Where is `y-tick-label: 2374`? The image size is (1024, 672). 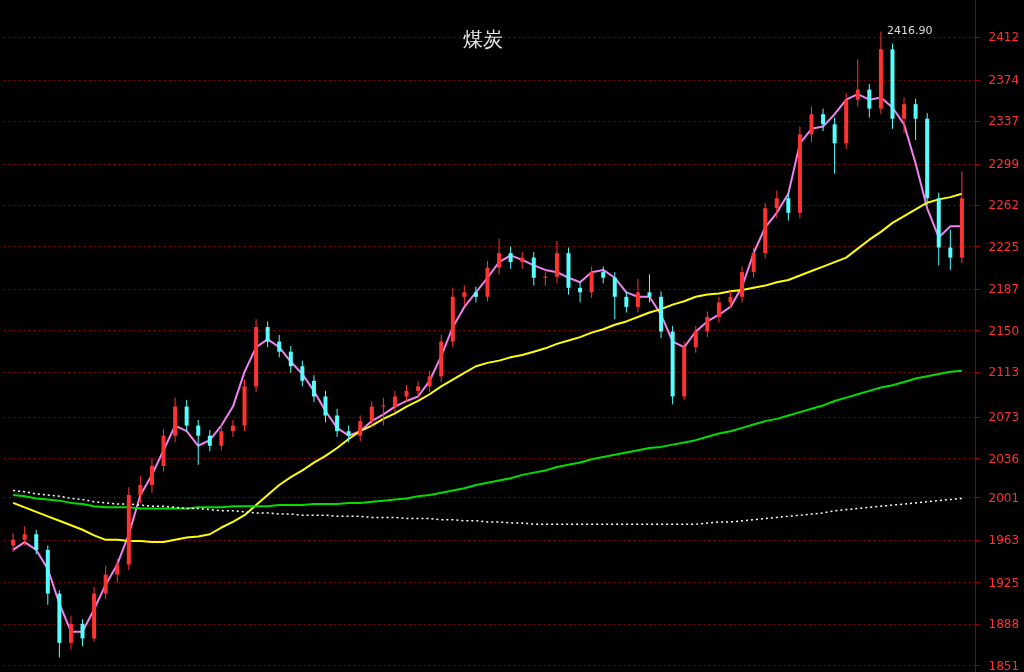 y-tick-label: 2374 is located at coordinates (1004, 80).